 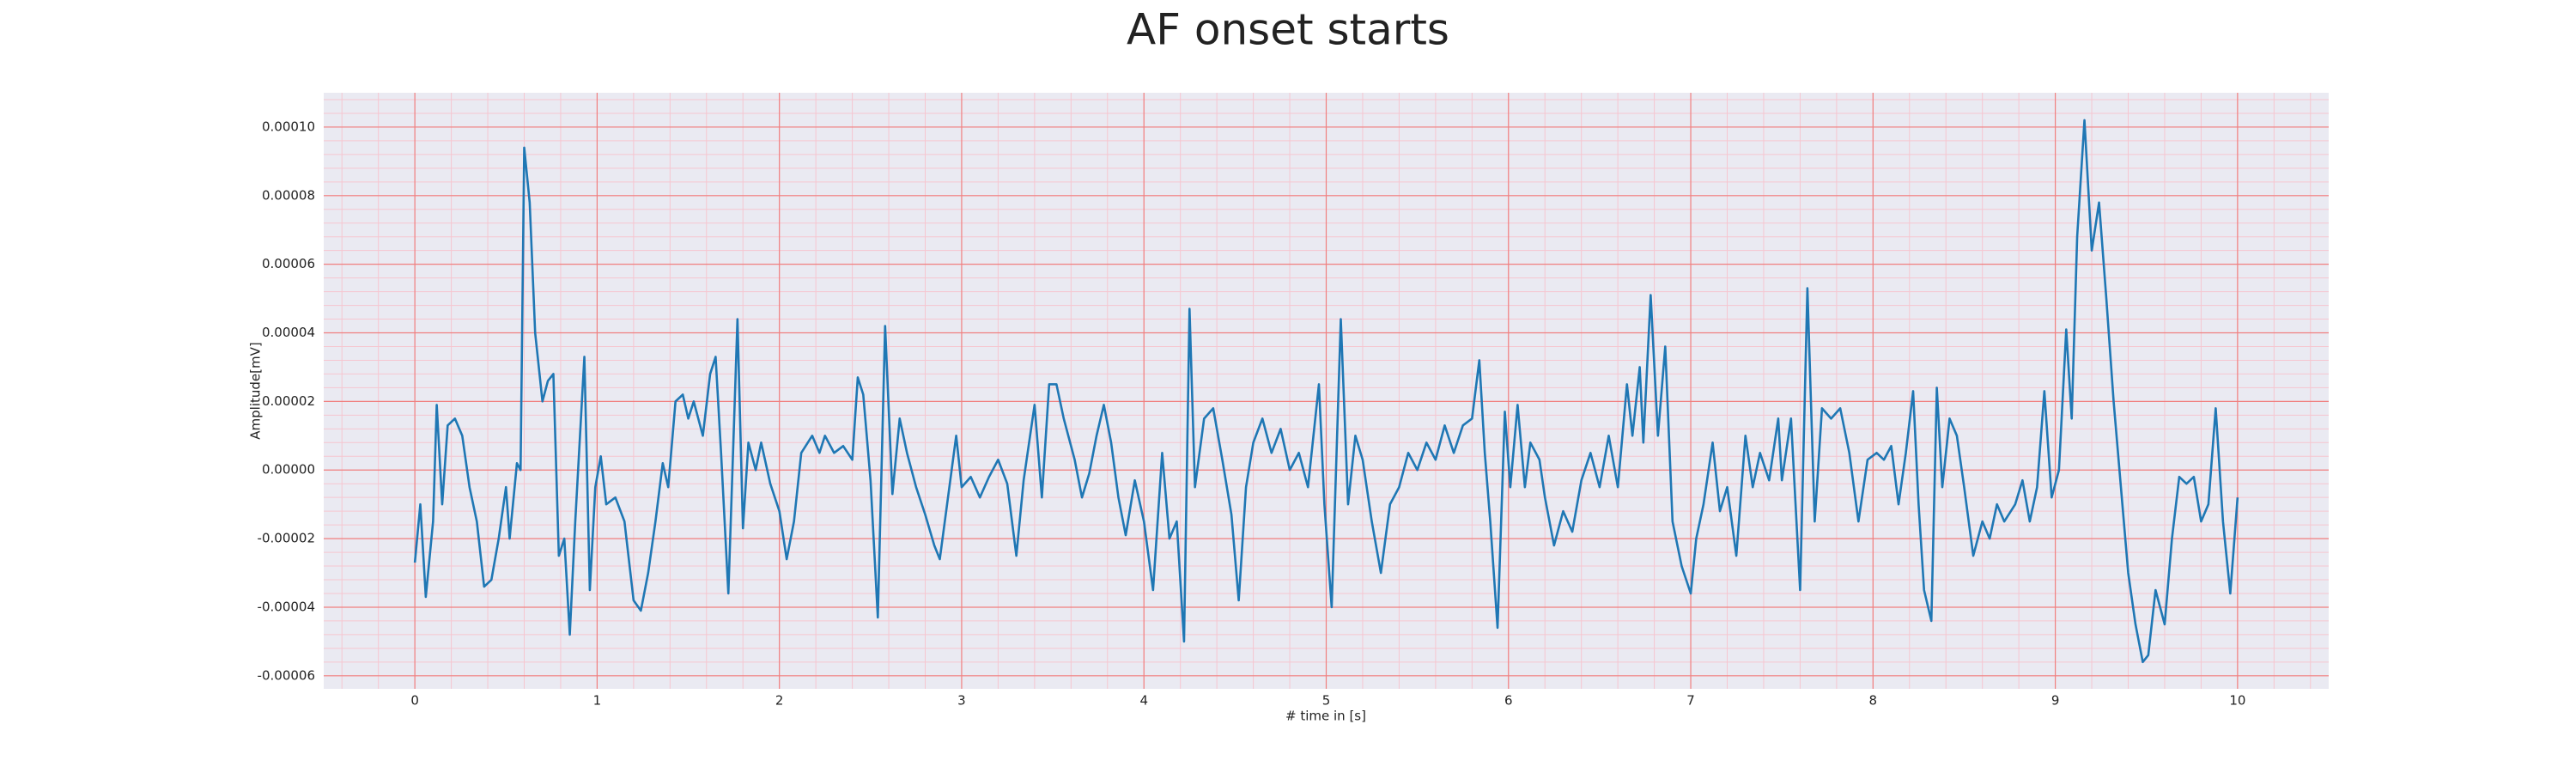 What do you see at coordinates (1508, 701) in the screenshot?
I see `x-tick-label: 6` at bounding box center [1508, 701].